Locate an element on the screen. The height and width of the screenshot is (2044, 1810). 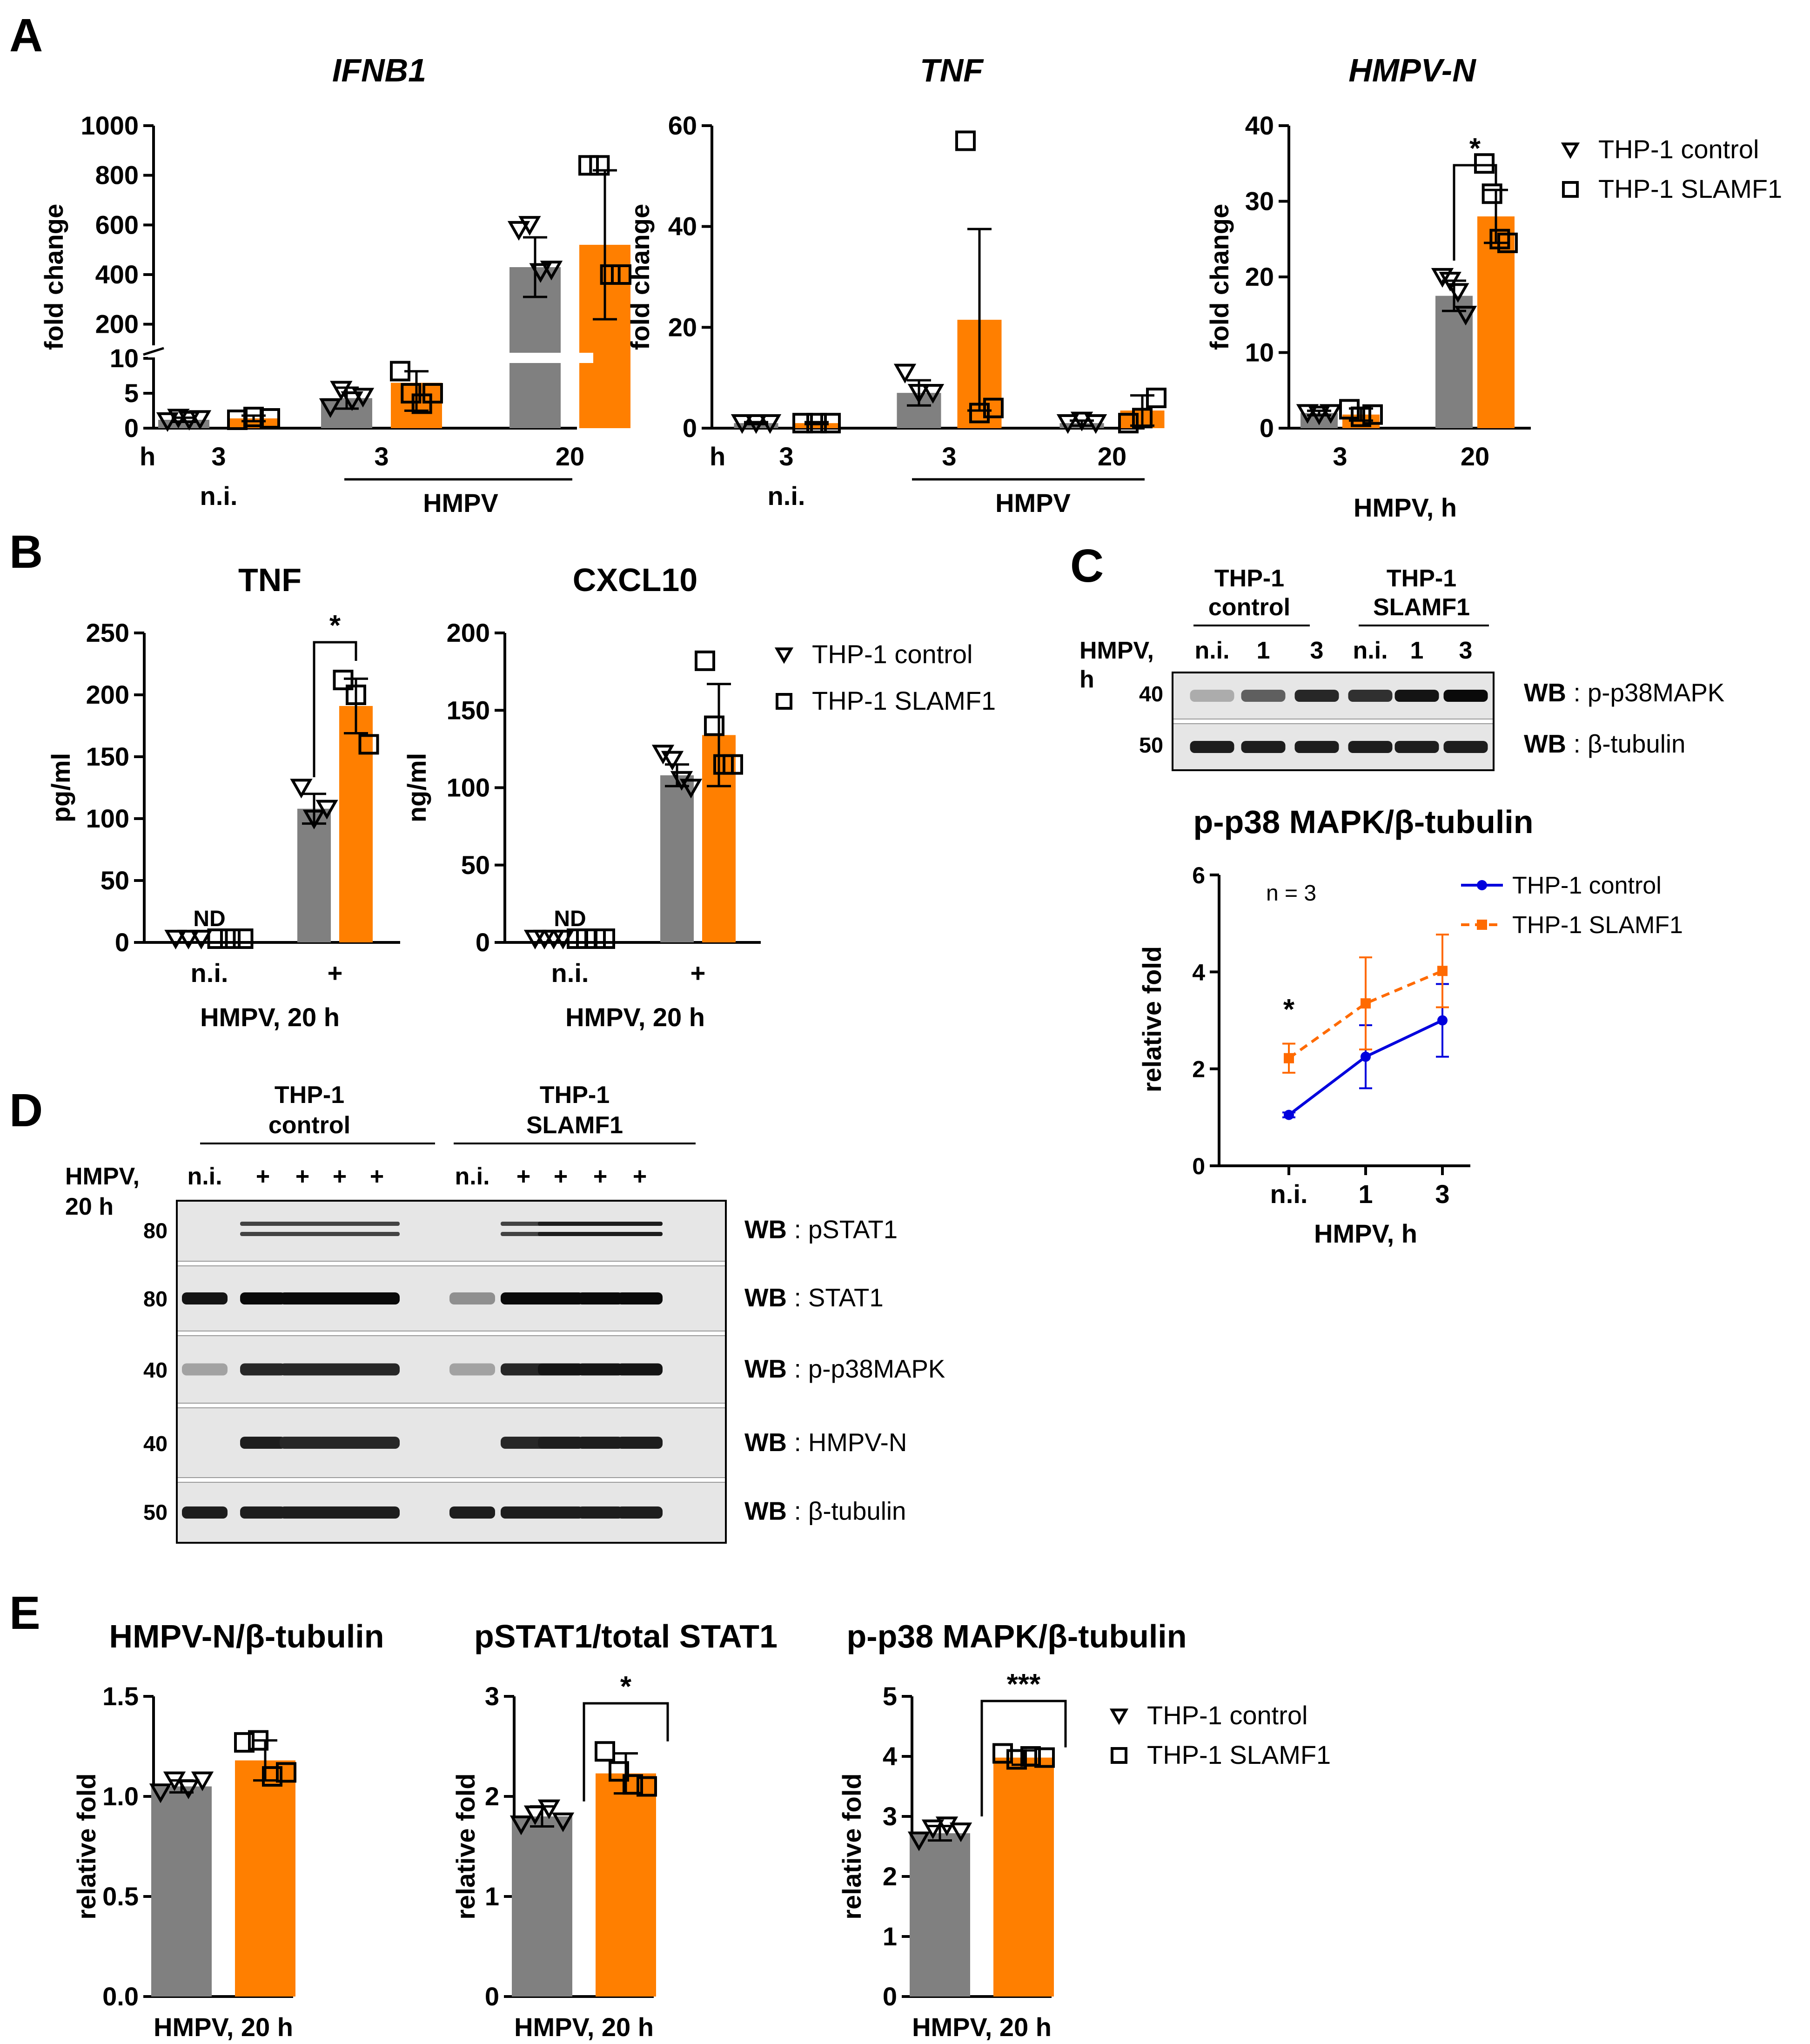
x-tick-label: + is located at coordinates (698, 973).